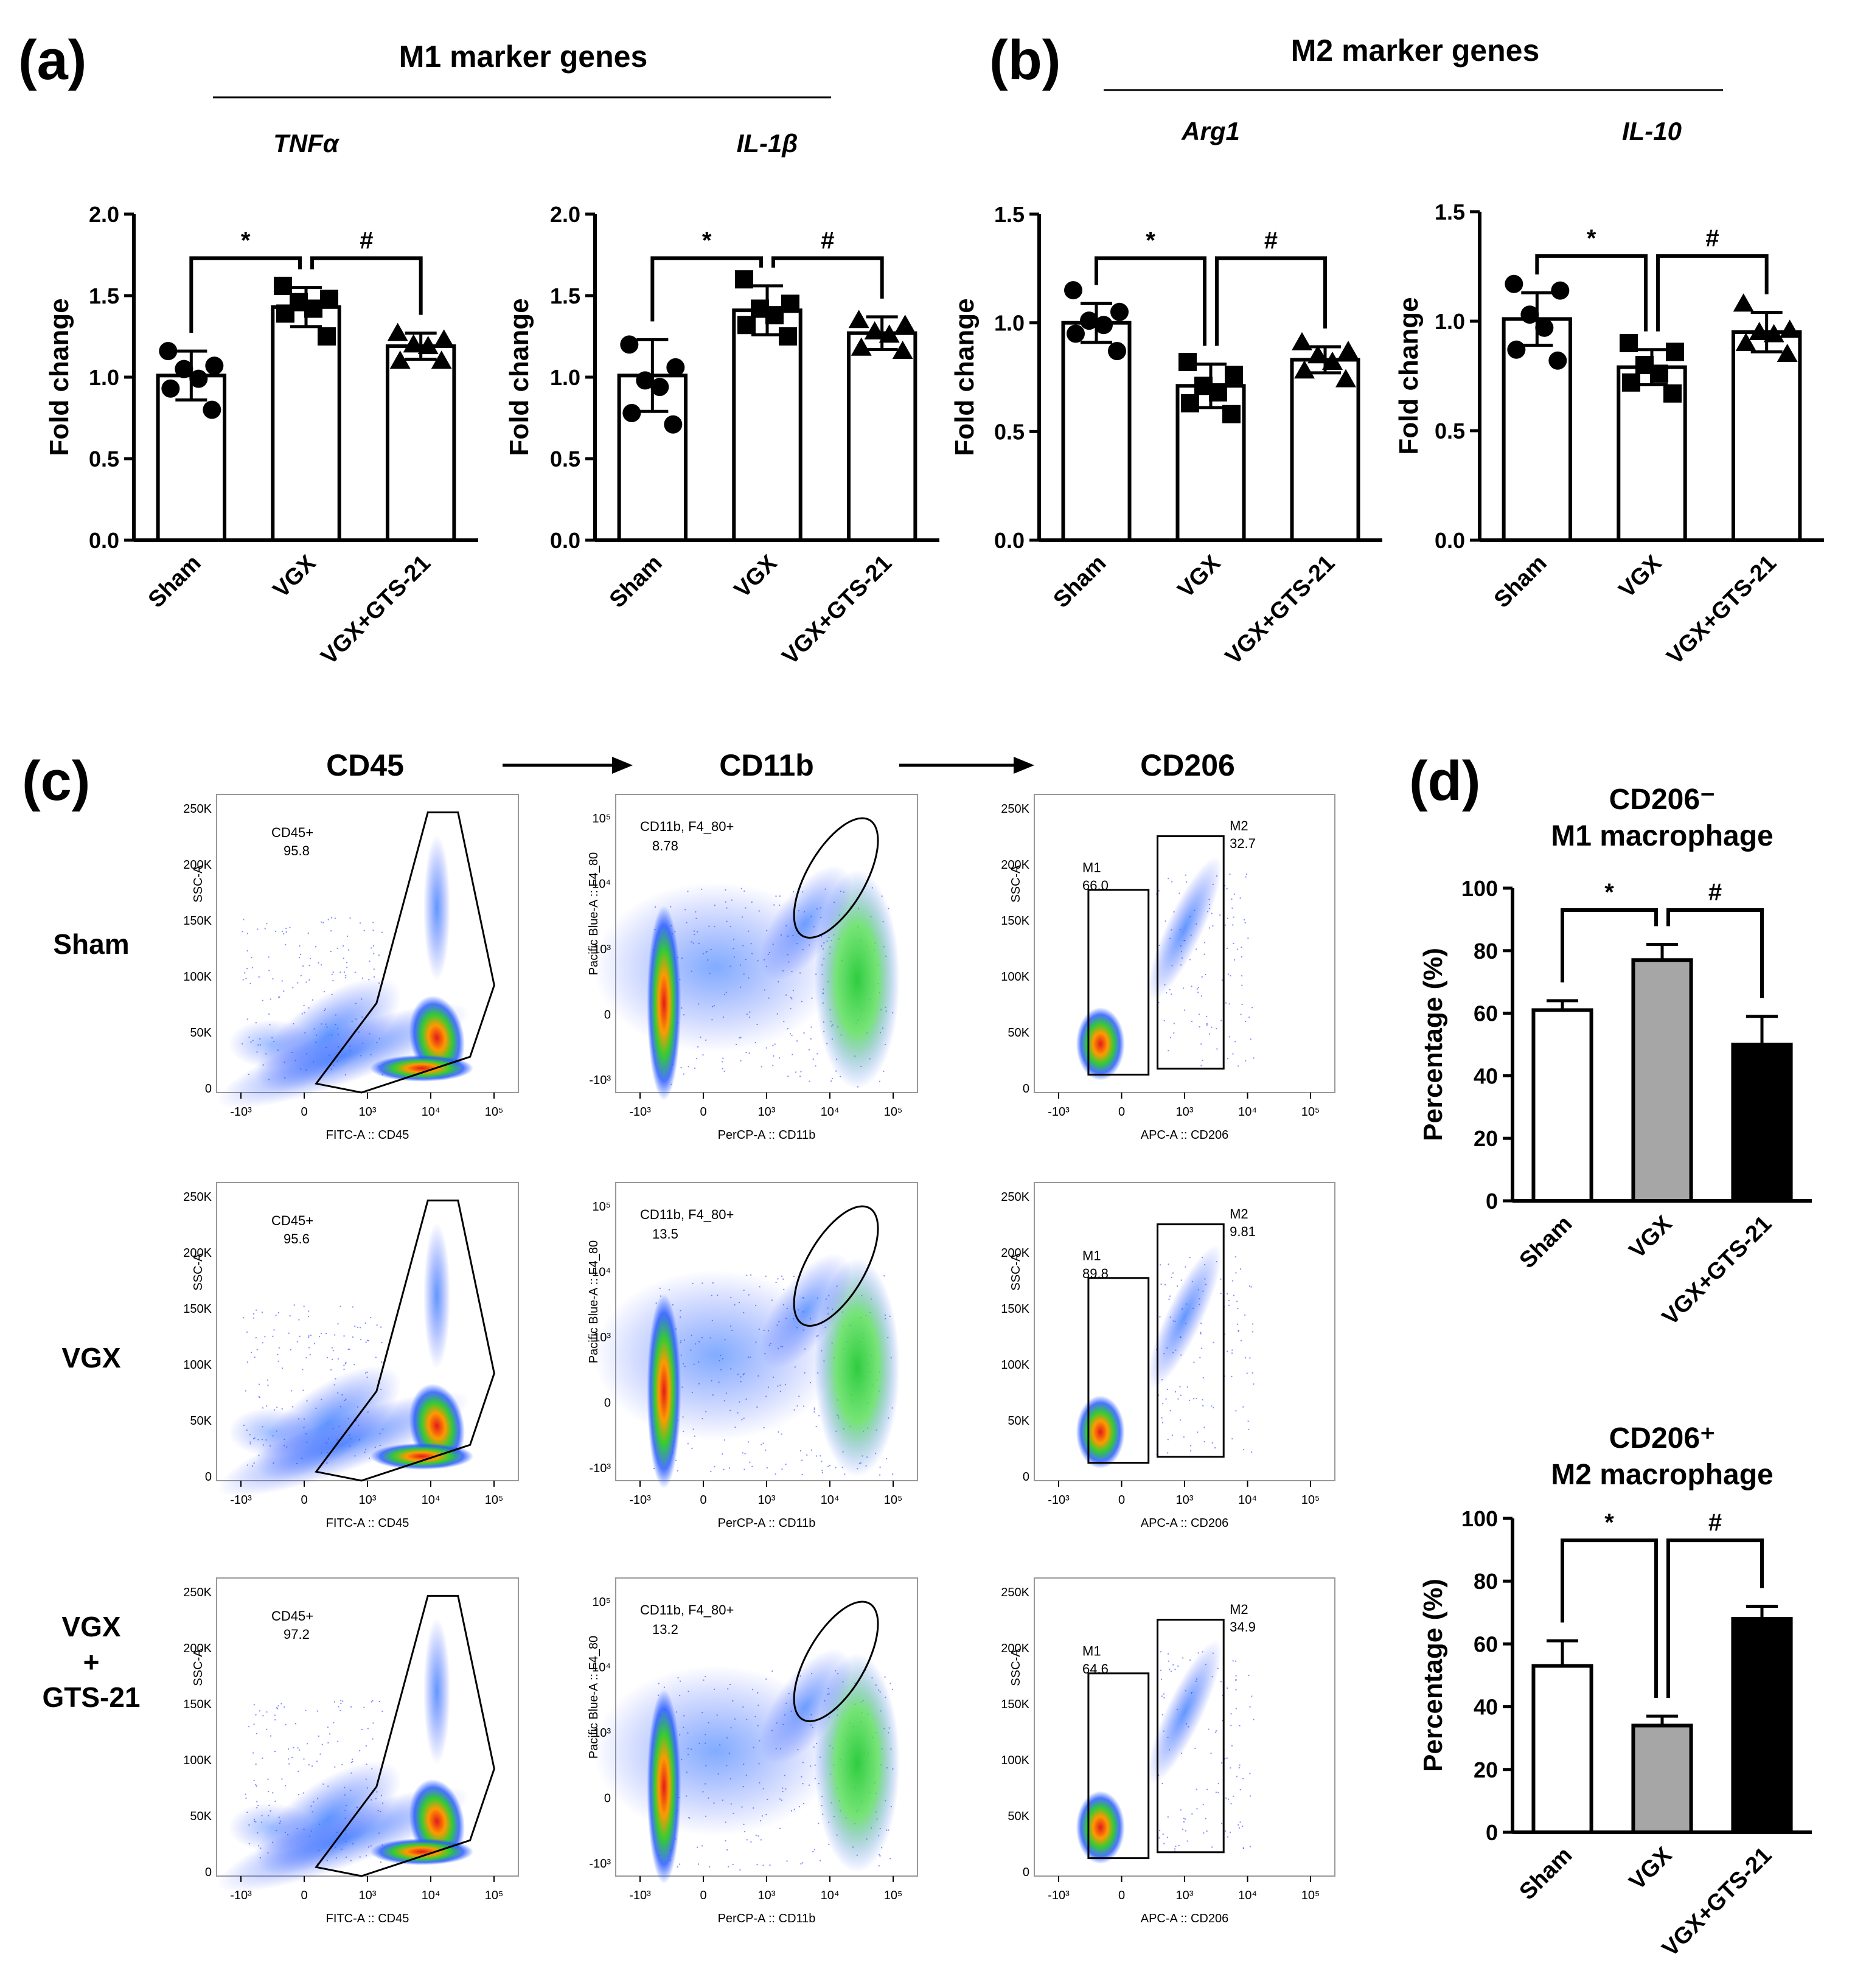  Describe the element at coordinates (1450, 321) in the screenshot. I see `y-tick-label: 1.0` at that location.